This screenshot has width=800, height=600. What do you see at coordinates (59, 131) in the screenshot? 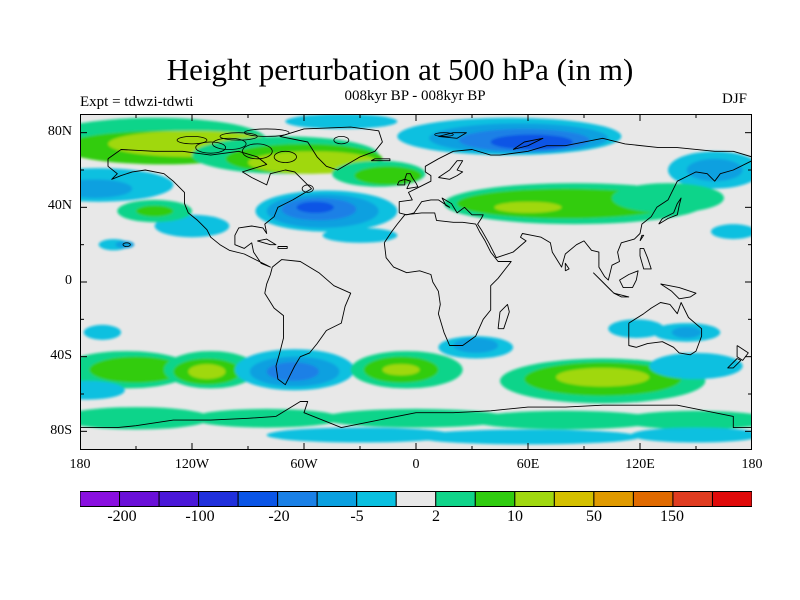
I see `lat-label-80n: 80N` at bounding box center [59, 131].